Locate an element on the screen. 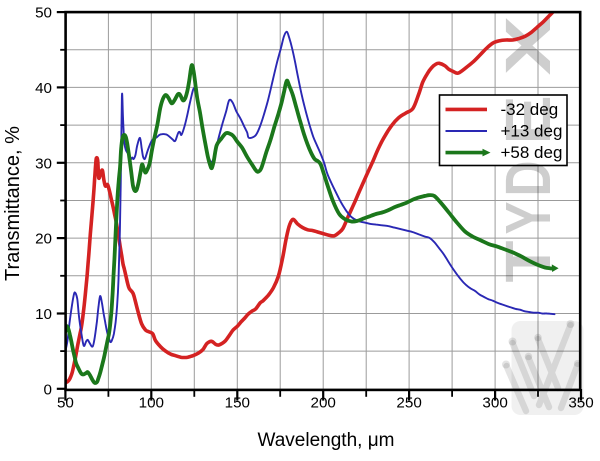  svg-text: X is located at coordinates (528, 45).